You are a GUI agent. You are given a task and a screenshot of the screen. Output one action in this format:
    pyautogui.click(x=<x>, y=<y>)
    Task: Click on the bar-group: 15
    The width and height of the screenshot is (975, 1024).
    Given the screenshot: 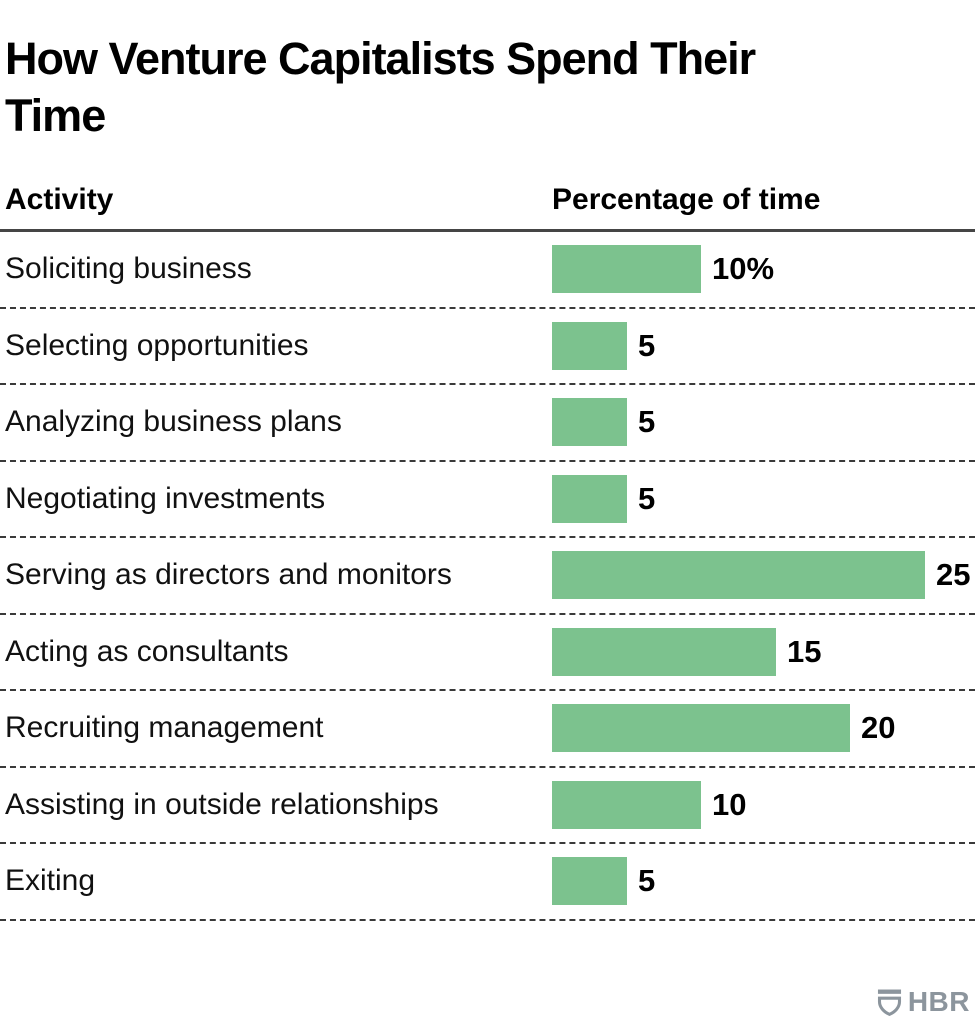 What is the action you would take?
    pyautogui.click(x=687, y=651)
    